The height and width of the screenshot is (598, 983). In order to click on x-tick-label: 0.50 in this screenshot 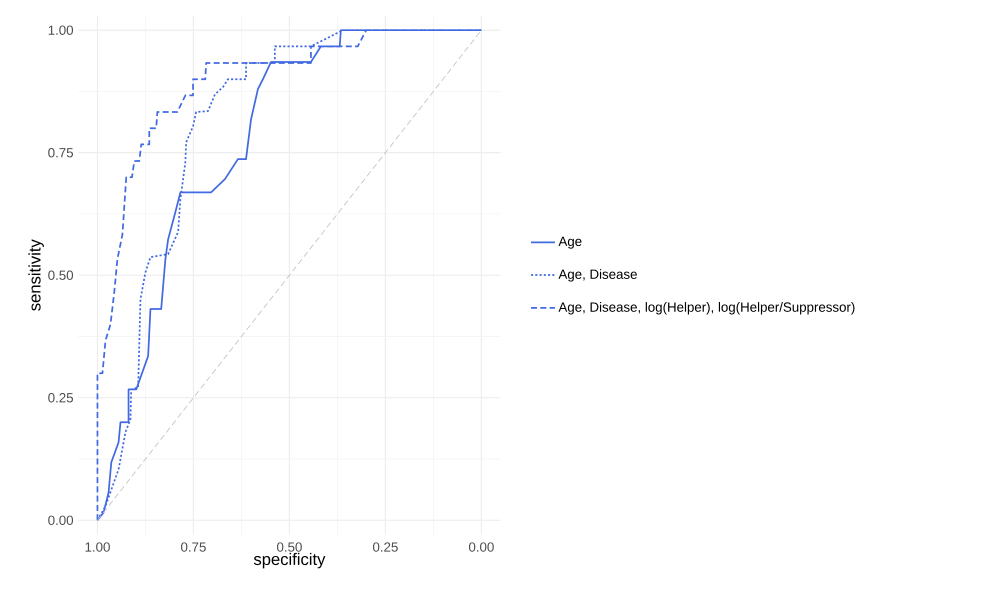, I will do `click(289, 547)`.